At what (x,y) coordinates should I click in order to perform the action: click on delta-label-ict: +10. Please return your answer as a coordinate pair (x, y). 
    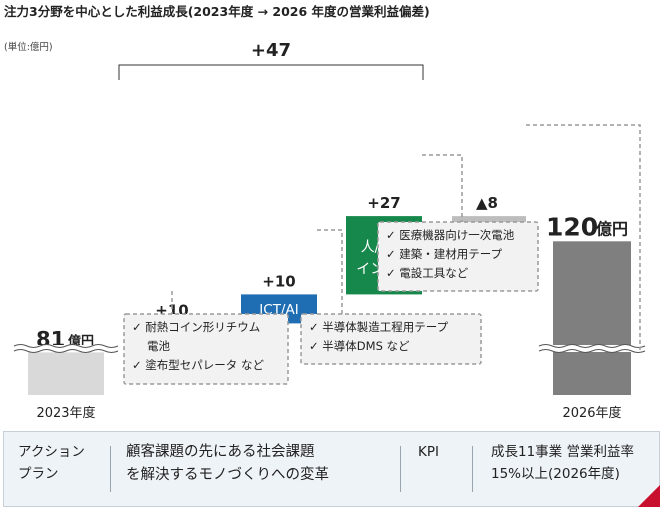
    Looking at the image, I should click on (278, 281).